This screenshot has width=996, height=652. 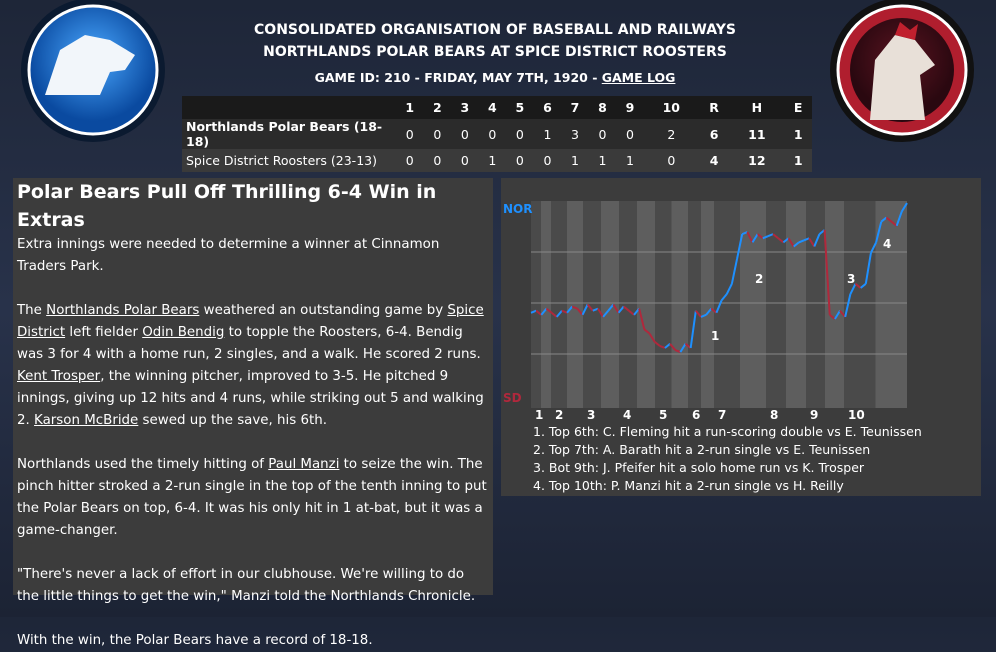 I want to click on link: Northlands Polar Bears, so click(x=123, y=310).